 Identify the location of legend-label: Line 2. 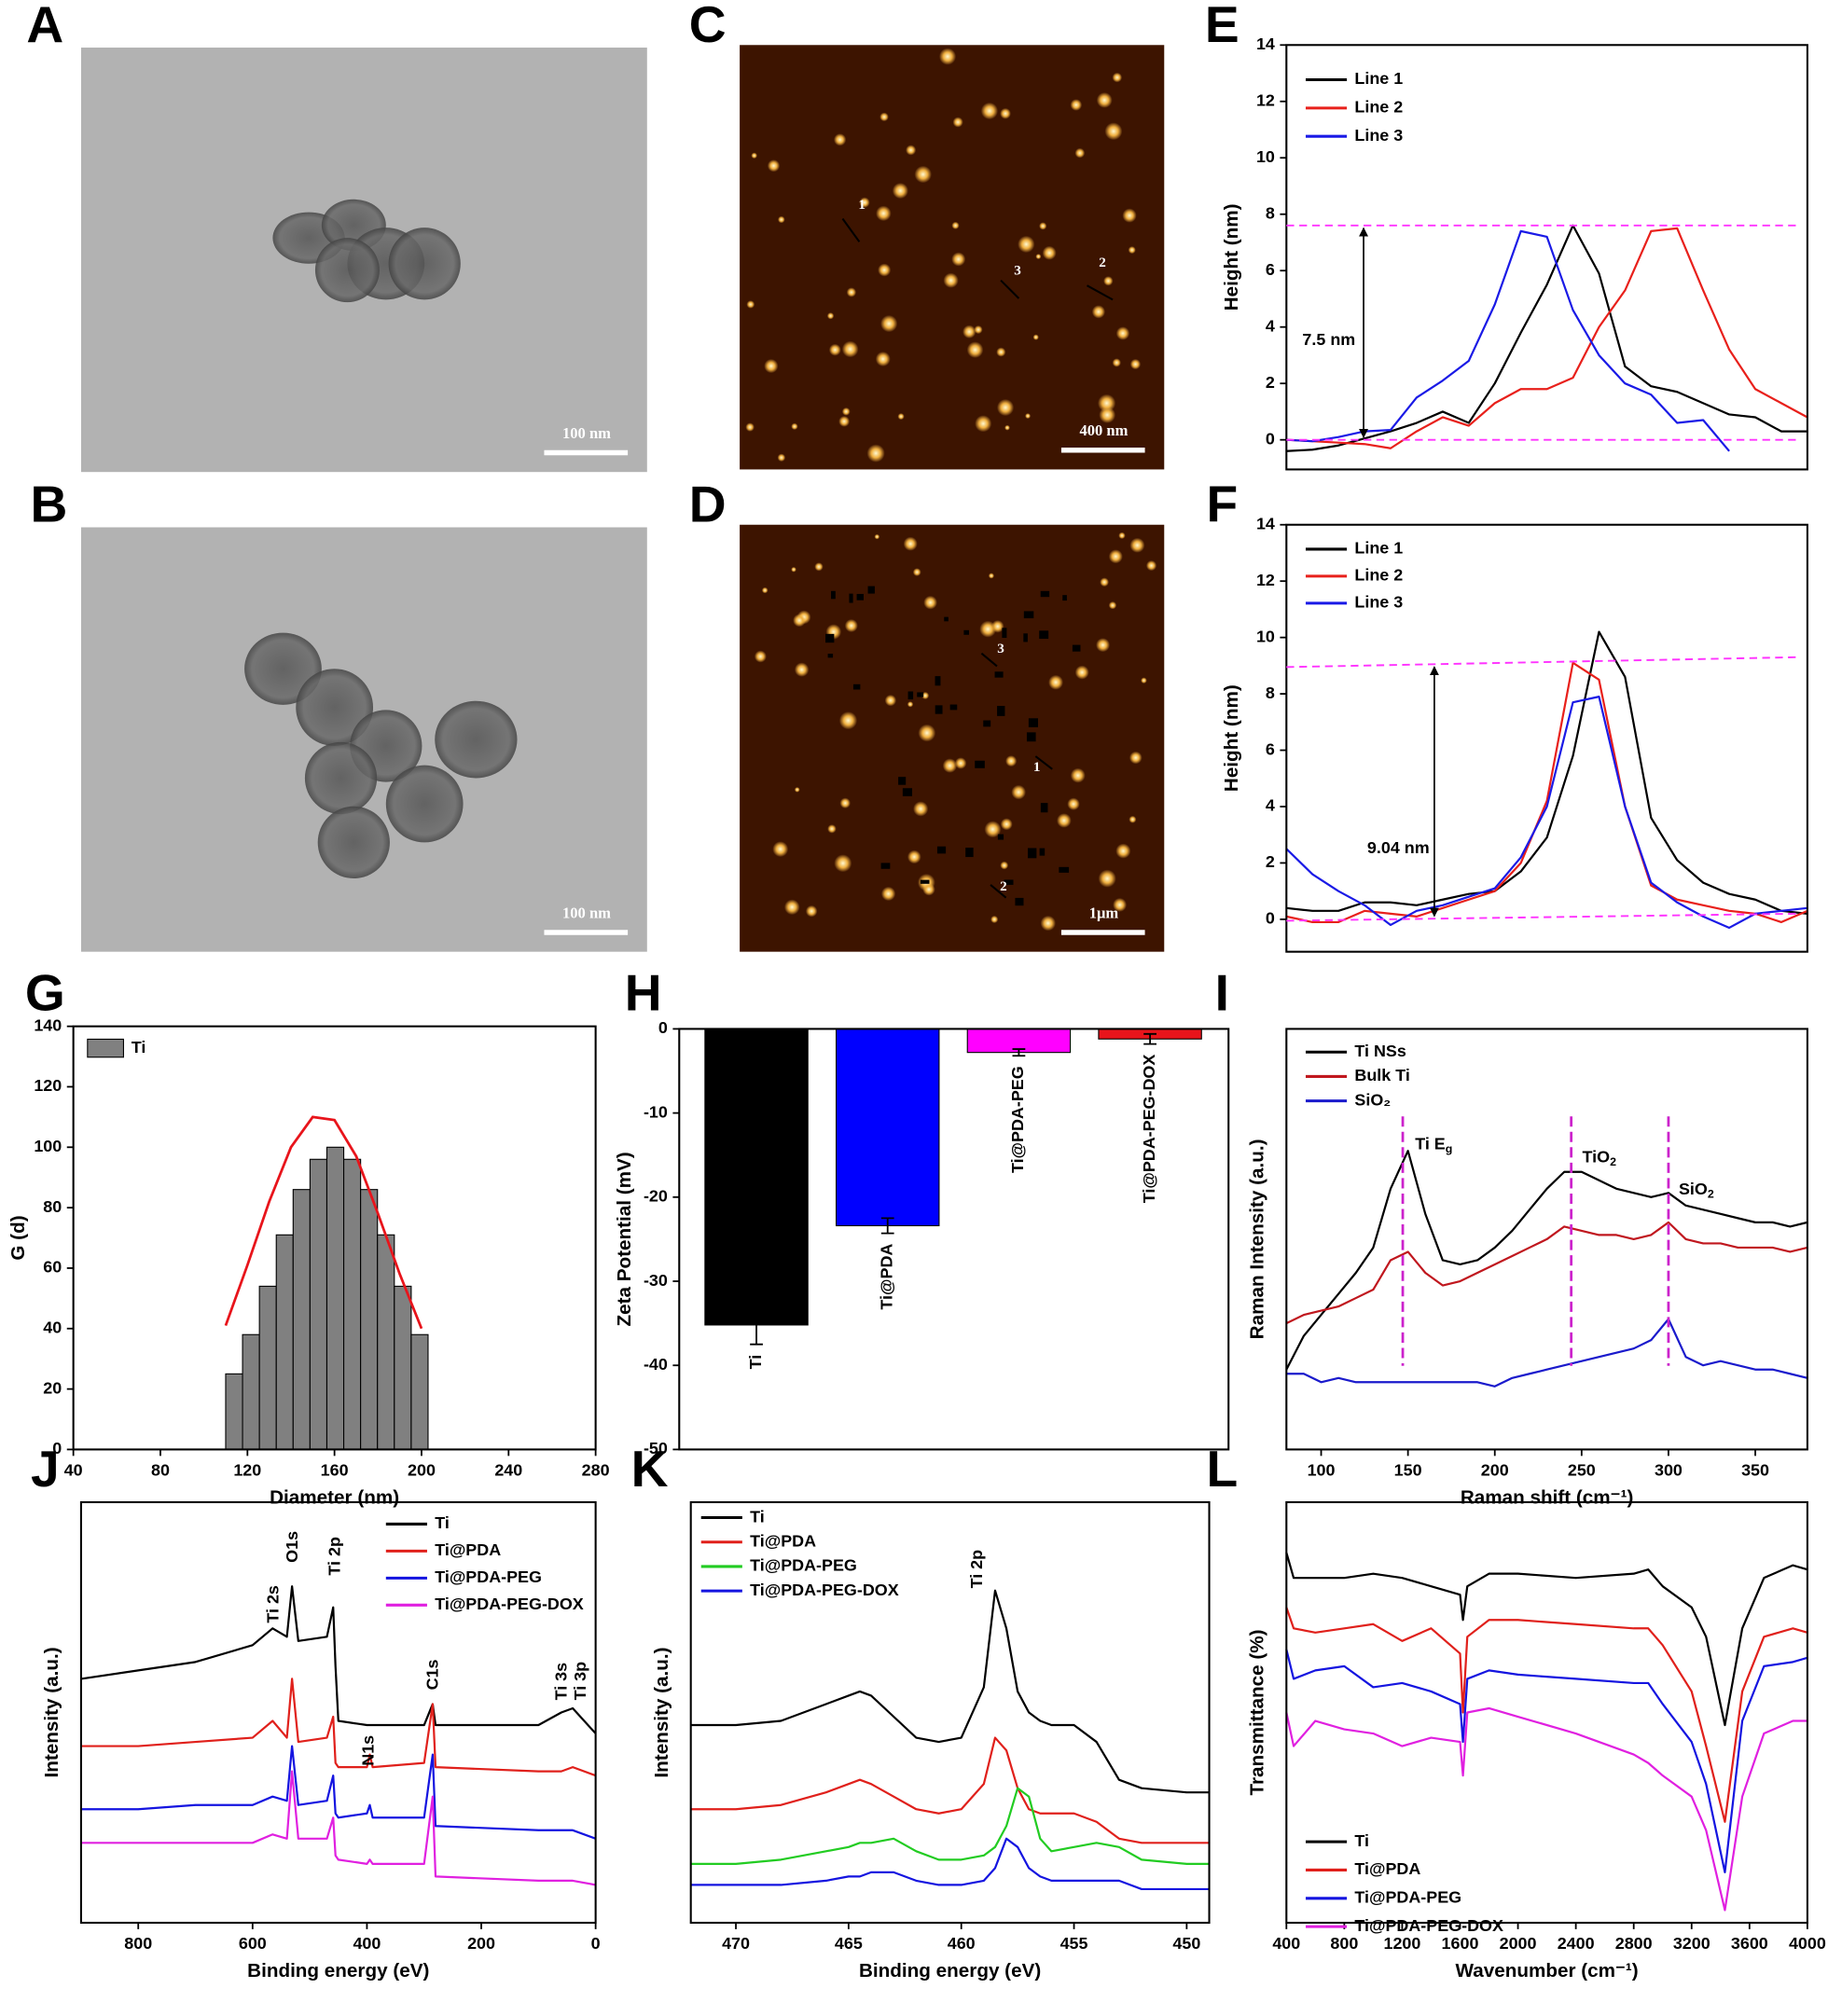
(1378, 575).